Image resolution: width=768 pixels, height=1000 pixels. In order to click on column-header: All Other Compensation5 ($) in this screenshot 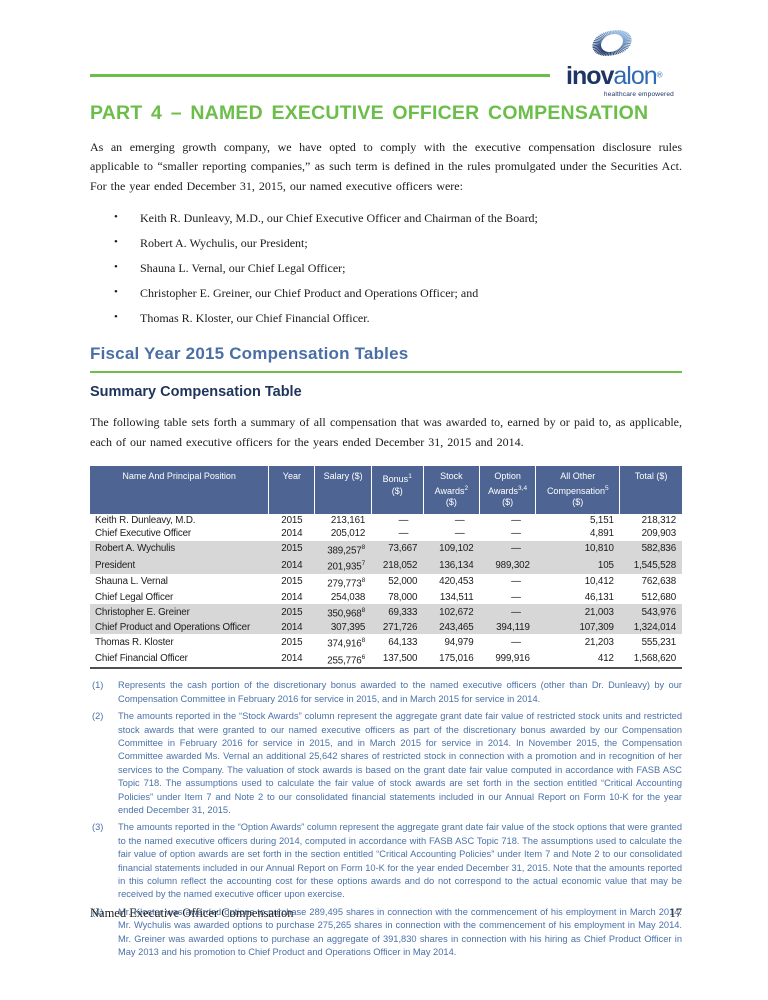, I will do `click(578, 490)`.